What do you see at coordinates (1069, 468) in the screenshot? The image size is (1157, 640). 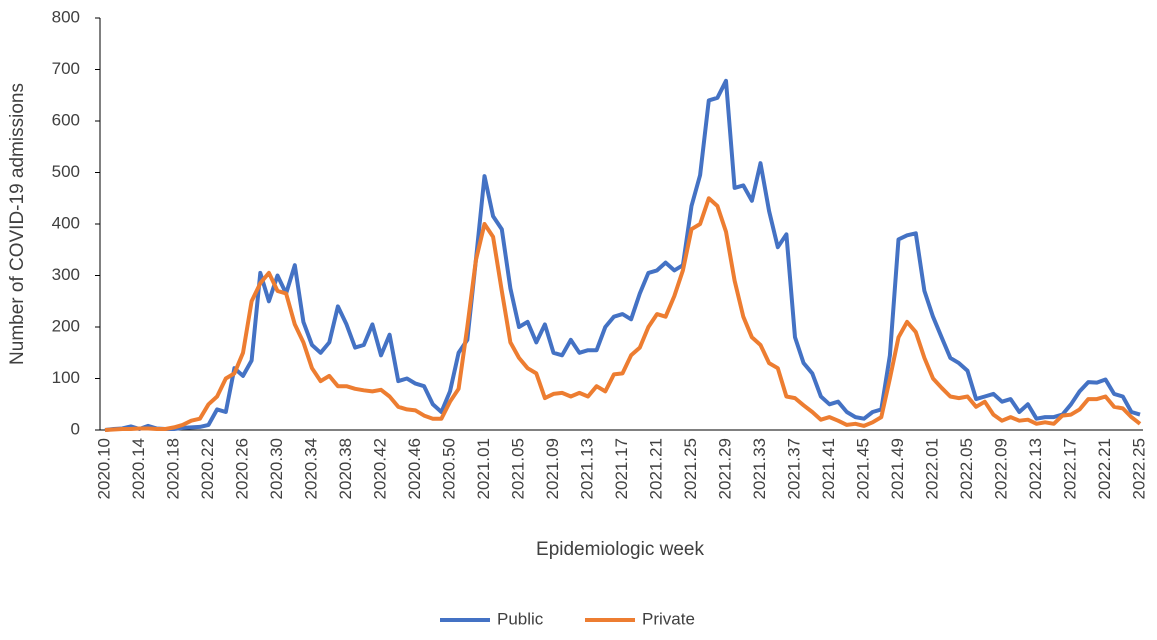 I see `x-tick-label: 2022.17` at bounding box center [1069, 468].